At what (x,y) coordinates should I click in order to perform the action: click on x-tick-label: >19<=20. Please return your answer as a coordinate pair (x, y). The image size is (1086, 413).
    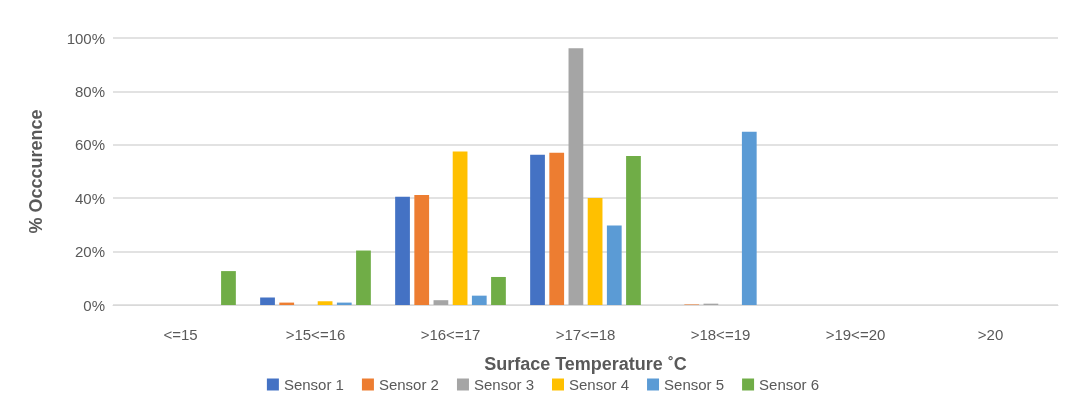
    Looking at the image, I should click on (855, 334).